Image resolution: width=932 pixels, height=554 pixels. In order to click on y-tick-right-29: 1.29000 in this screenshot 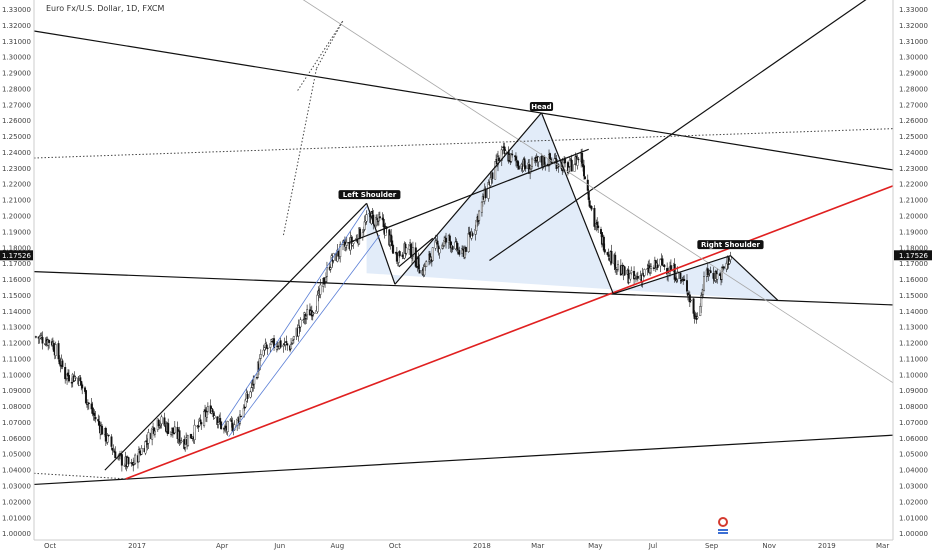, I will do `click(913, 74)`.